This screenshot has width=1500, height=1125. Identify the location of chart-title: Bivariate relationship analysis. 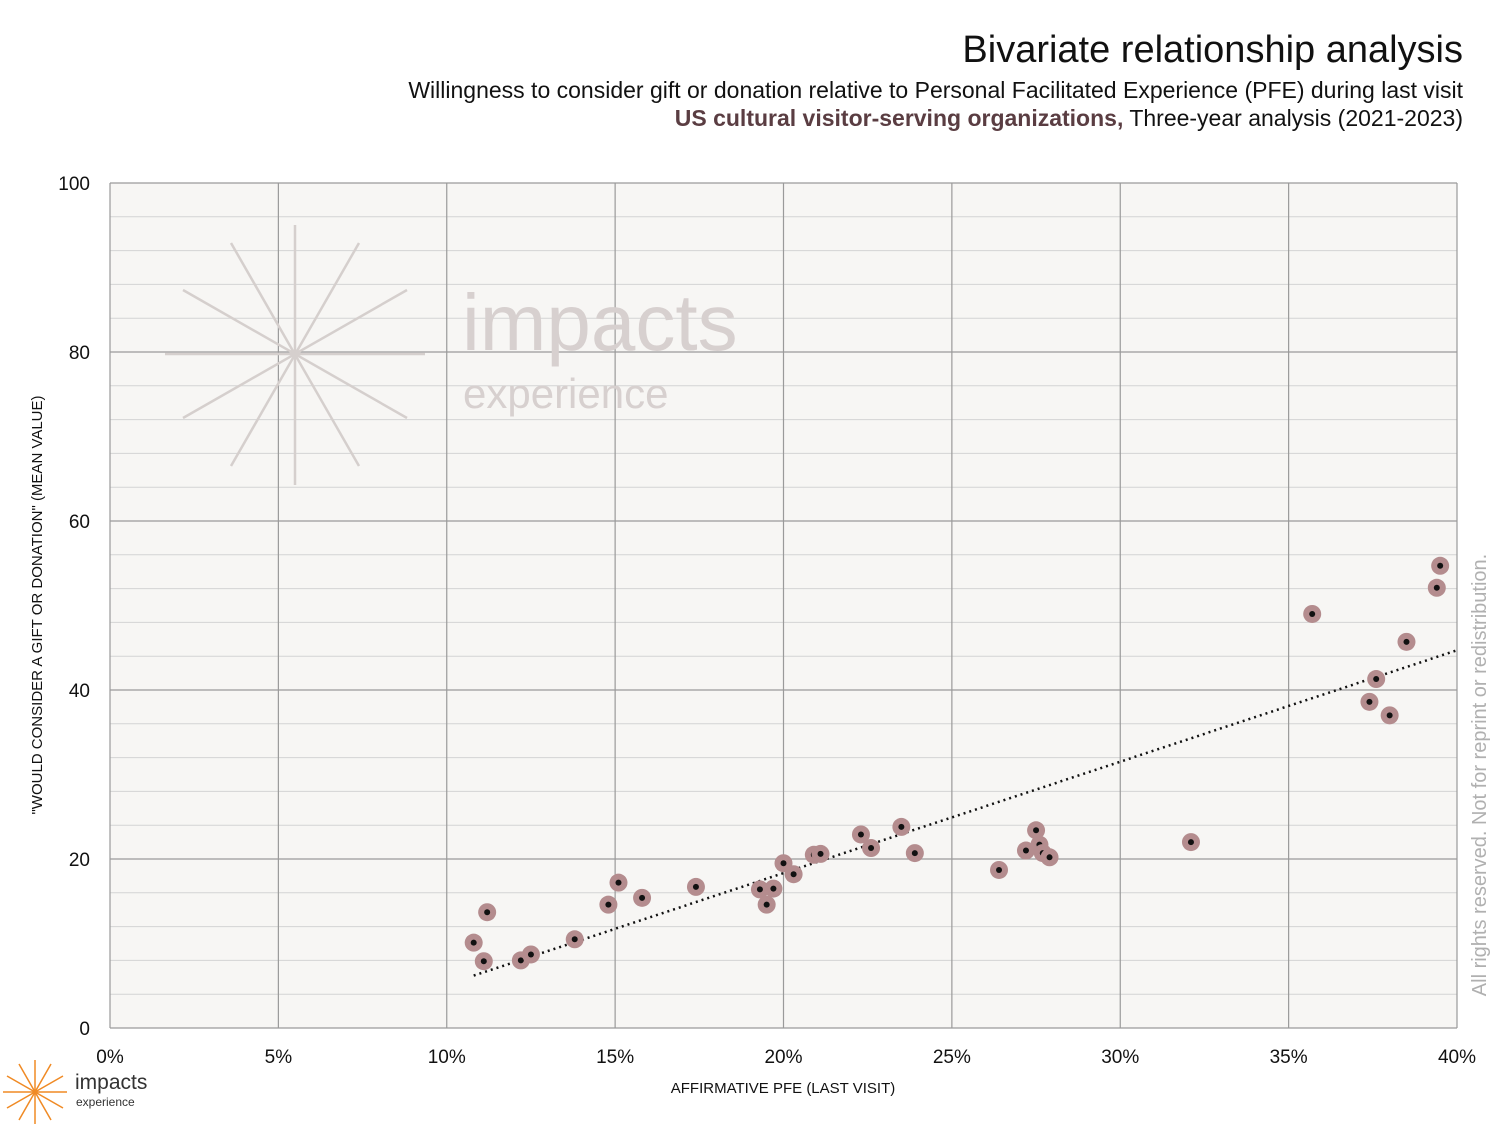
(1212, 50).